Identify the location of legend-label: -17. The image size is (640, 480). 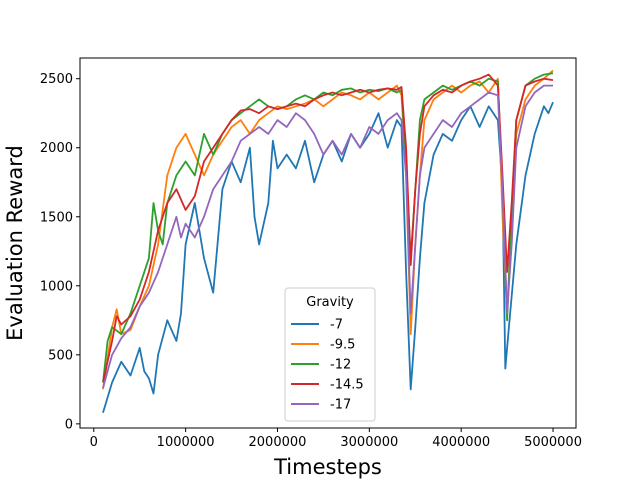
(340, 405).